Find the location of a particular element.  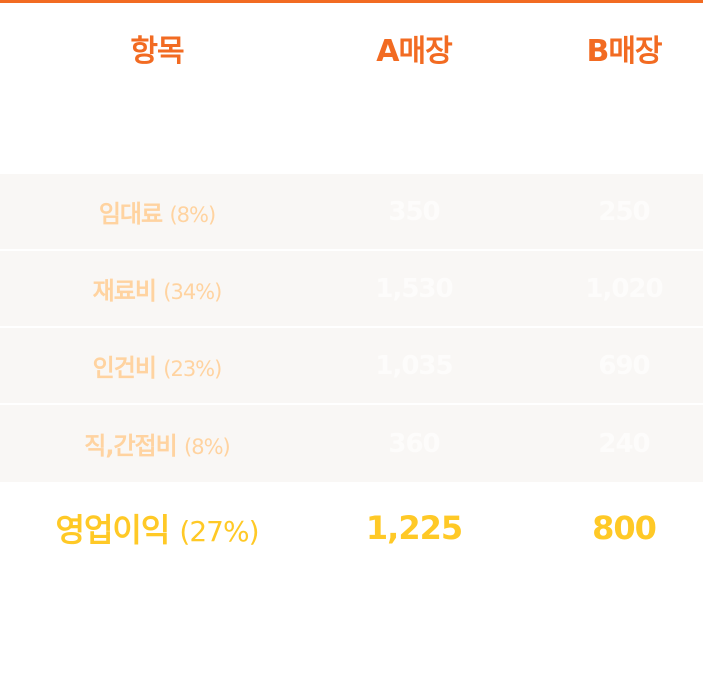

row-percent: (34%) is located at coordinates (192, 292).